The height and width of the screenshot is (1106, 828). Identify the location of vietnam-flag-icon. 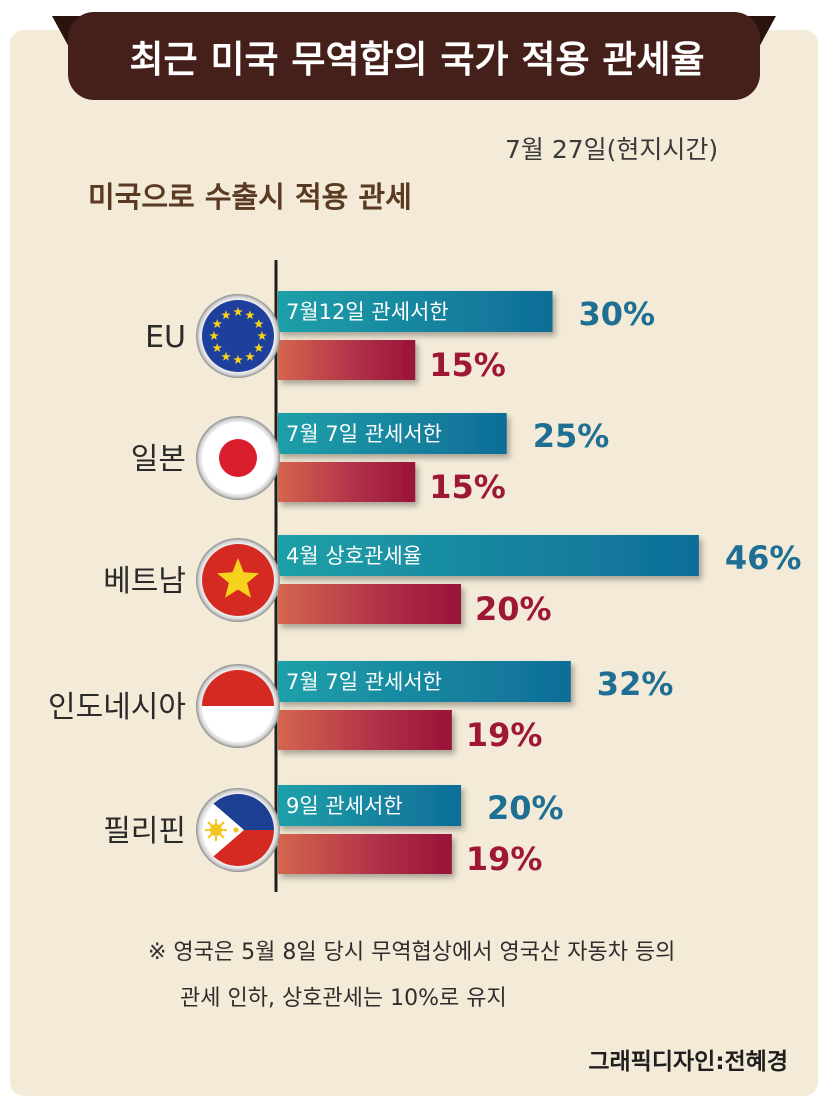
(238, 580).